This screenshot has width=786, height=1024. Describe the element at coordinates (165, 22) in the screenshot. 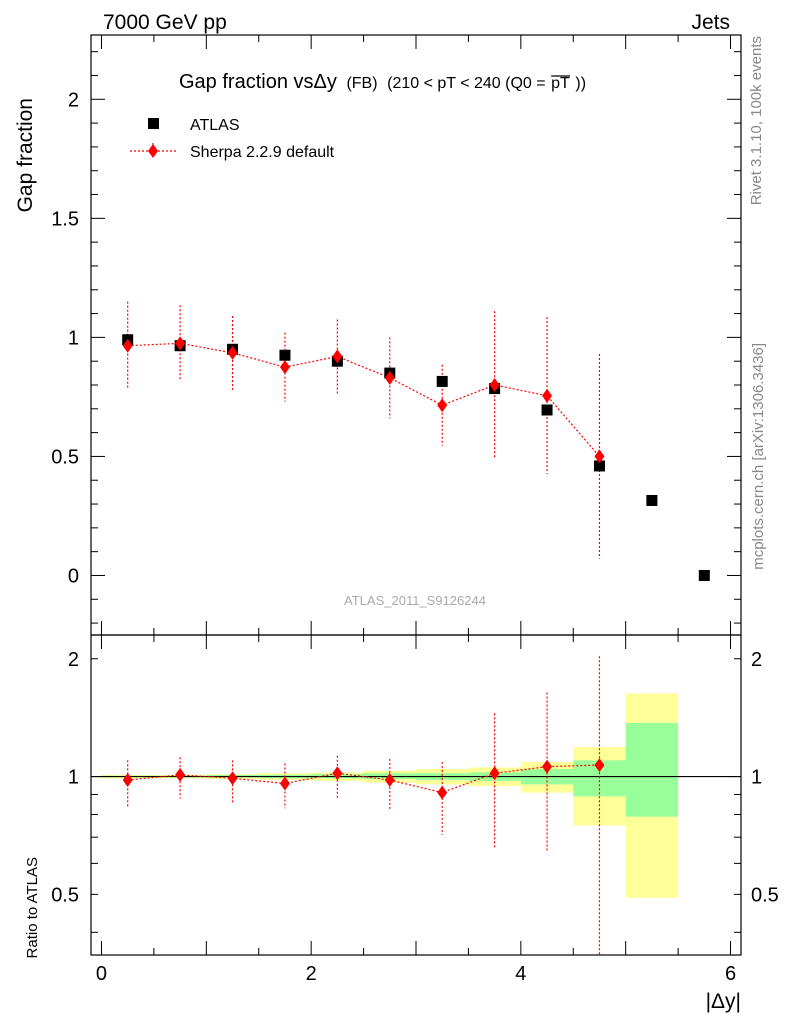

I see `header-left: 7000 GeV pp` at that location.